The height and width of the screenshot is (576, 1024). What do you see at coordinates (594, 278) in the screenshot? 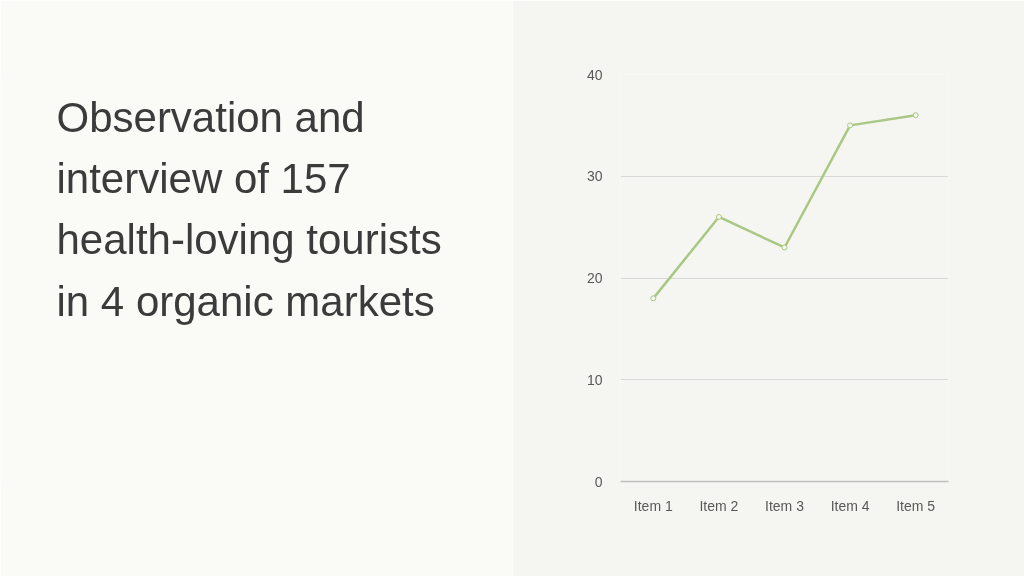
I see `y-tick-label: 20` at bounding box center [594, 278].